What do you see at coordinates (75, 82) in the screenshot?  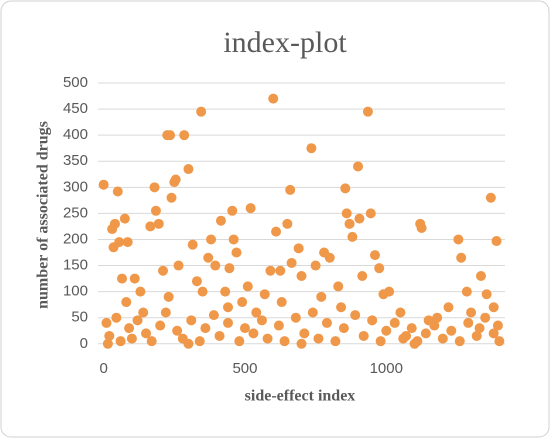 I see `y-tick-label: 500` at bounding box center [75, 82].